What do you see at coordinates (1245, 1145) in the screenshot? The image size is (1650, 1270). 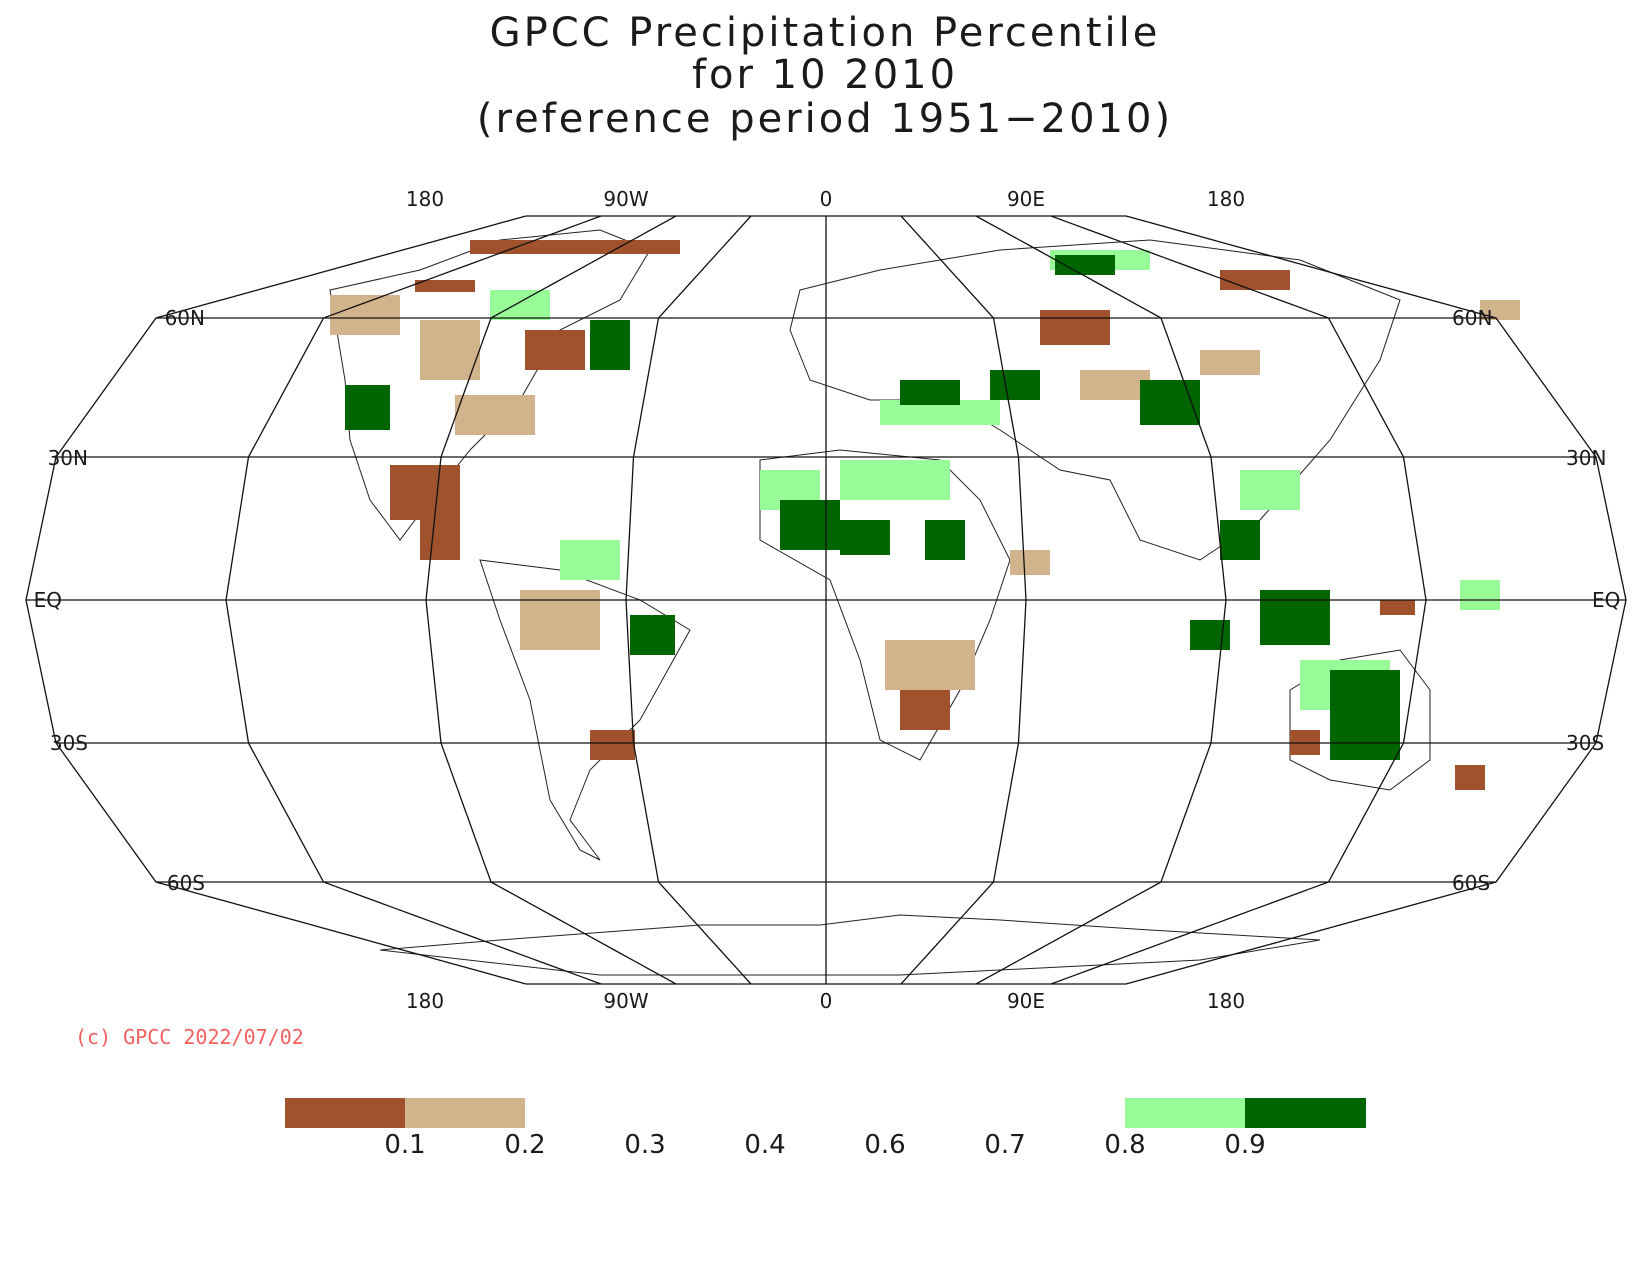 I see `legend-tick: 0.9` at bounding box center [1245, 1145].